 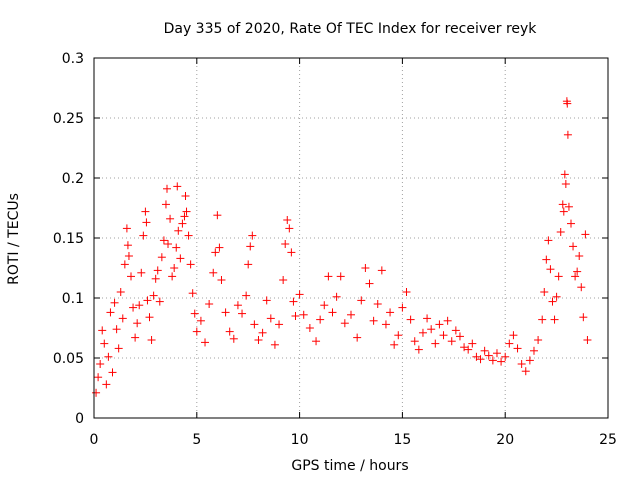 I want to click on x-tick-label: 25, so click(x=608, y=440).